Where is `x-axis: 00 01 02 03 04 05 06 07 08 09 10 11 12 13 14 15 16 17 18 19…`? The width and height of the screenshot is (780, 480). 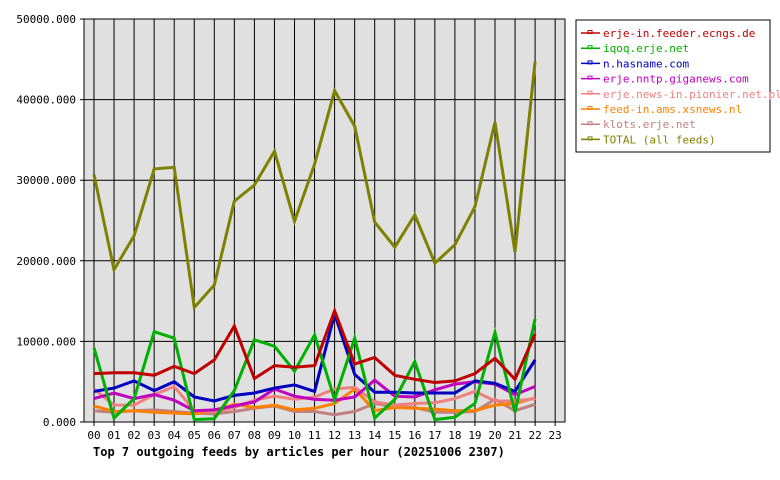
x-axis: 00 01 02 03 04 05 06 07 08 09 10 11 12 13 14 15 16 17 18 19… is located at coordinates (324, 435).